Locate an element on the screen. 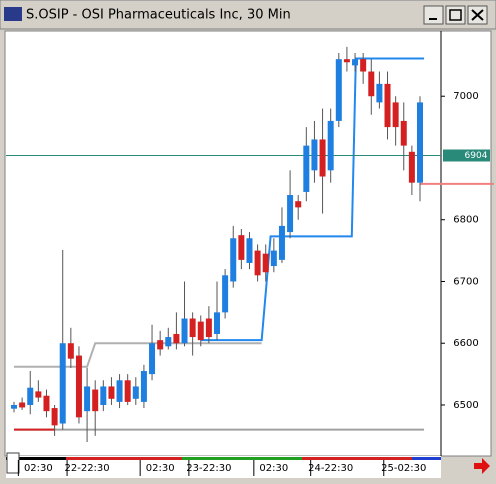  y-tick-label: 6500 is located at coordinates (465, 405).